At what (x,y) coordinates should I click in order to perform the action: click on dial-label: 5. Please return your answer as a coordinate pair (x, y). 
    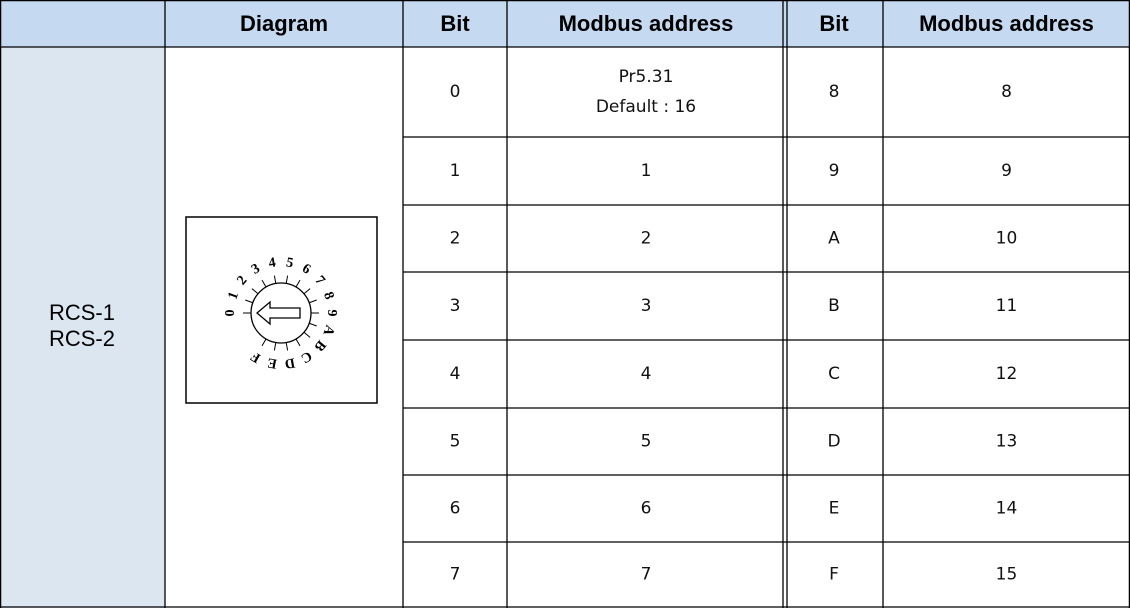
    Looking at the image, I should click on (289, 263).